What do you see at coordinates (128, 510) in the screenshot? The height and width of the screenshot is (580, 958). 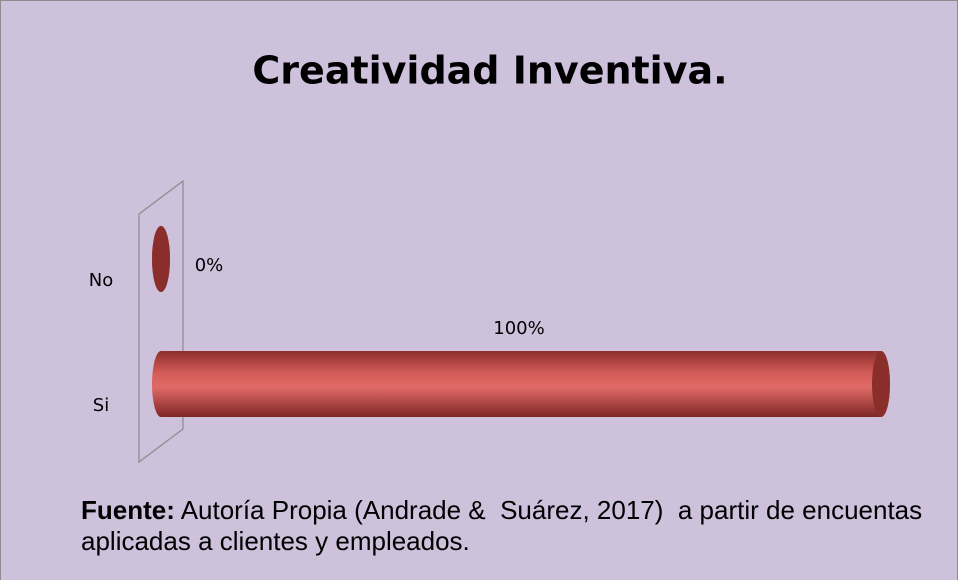 I see `source-label: Fuente:` at bounding box center [128, 510].